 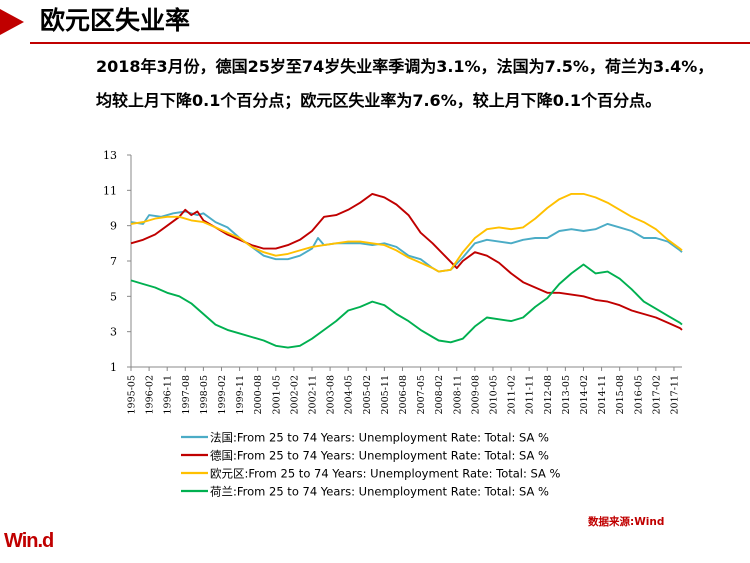 I want to click on x-tick-label: 1997-08, so click(x=186, y=394).